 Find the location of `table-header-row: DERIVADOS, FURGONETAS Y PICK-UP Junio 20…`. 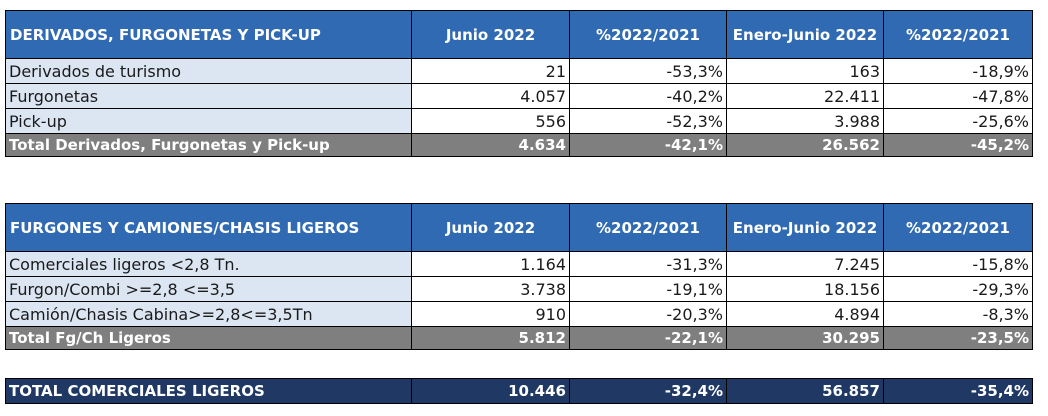

table-header-row: DERIVADOS, FURGONETAS Y PICK-UP Junio 20… is located at coordinates (519, 34).